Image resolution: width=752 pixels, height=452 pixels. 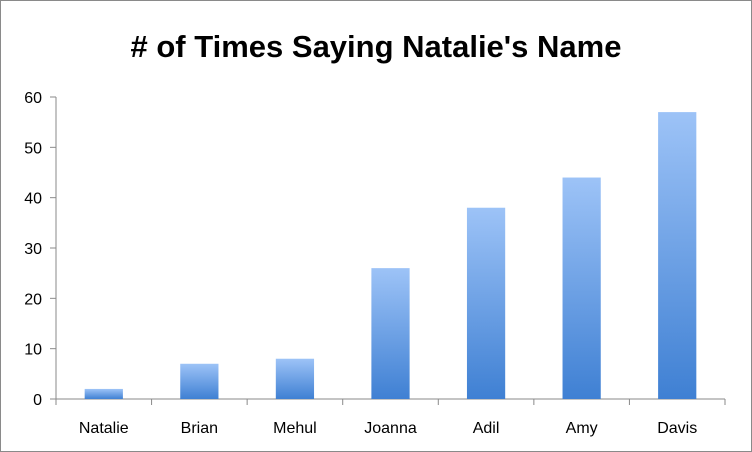 I want to click on chart-title: # of Times Saying Natalie's Name, so click(x=376, y=46).